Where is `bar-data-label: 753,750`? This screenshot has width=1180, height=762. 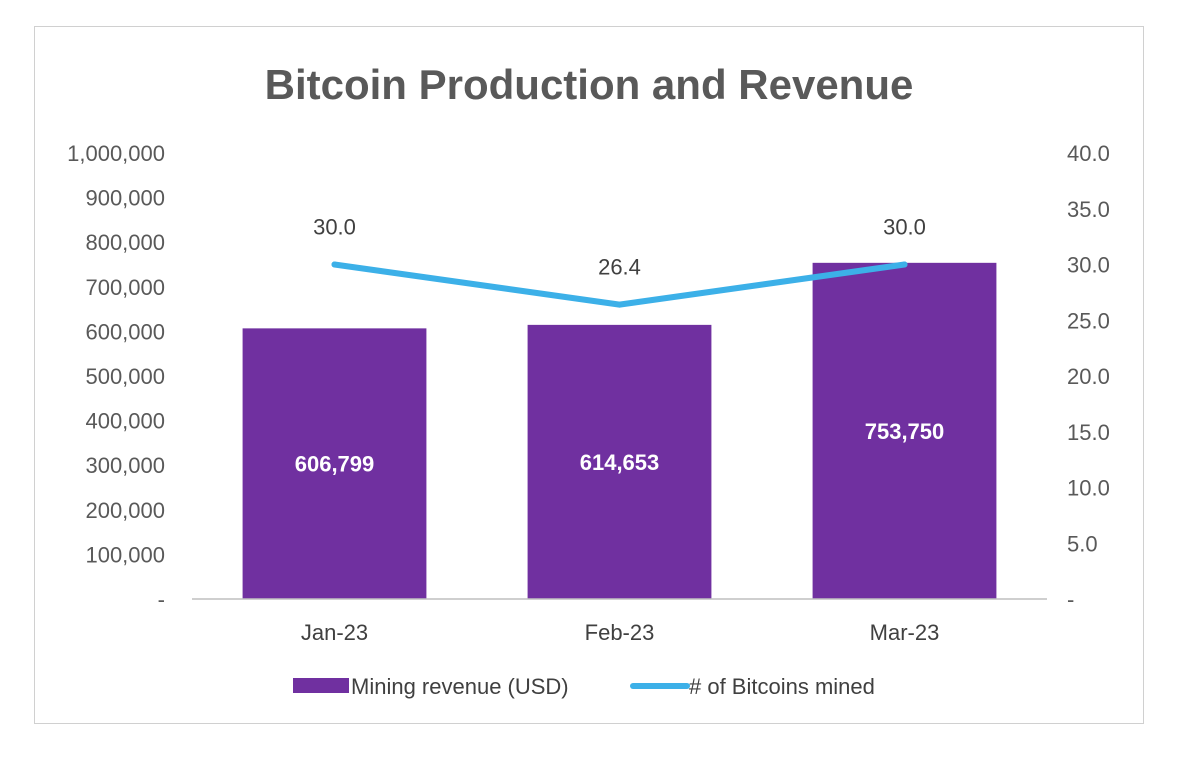
bar-data-label: 753,750 is located at coordinates (905, 431).